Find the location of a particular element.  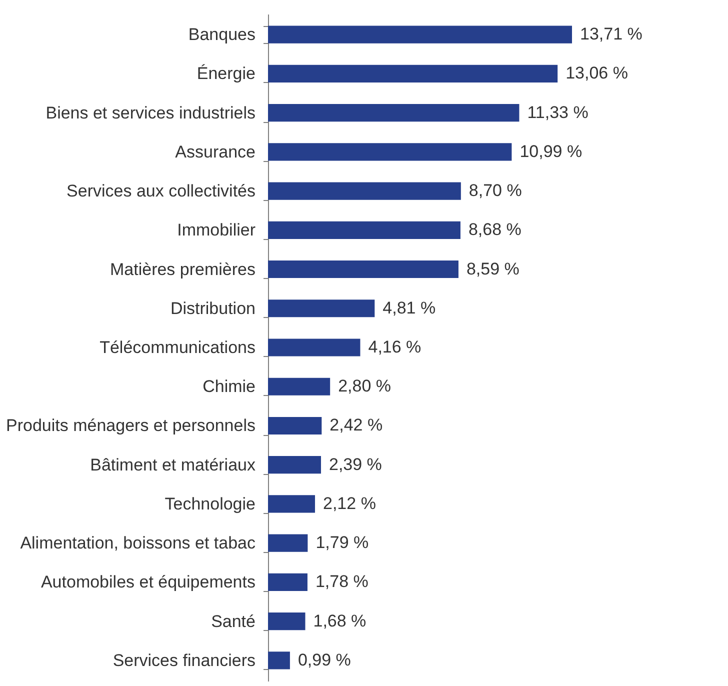

y-tick-label: Immobilier is located at coordinates (216, 230).